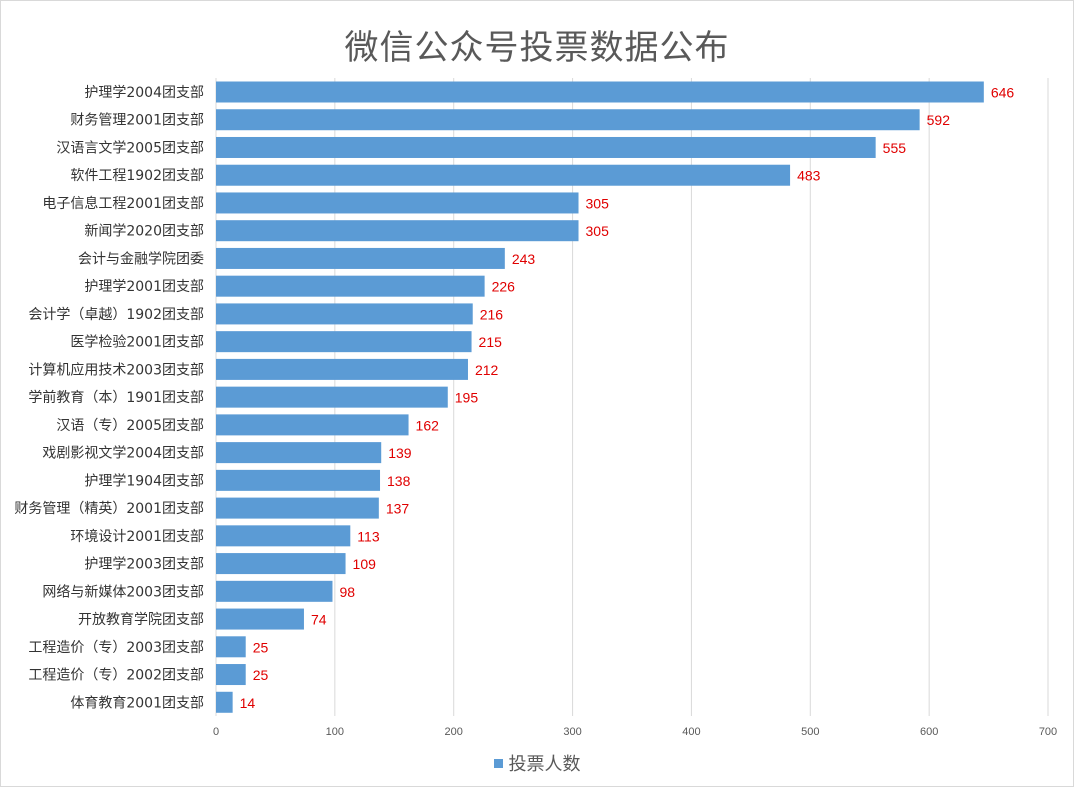 Image resolution: width=1074 pixels, height=787 pixels. What do you see at coordinates (487, 370) in the screenshot?
I see `data-label: 212` at bounding box center [487, 370].